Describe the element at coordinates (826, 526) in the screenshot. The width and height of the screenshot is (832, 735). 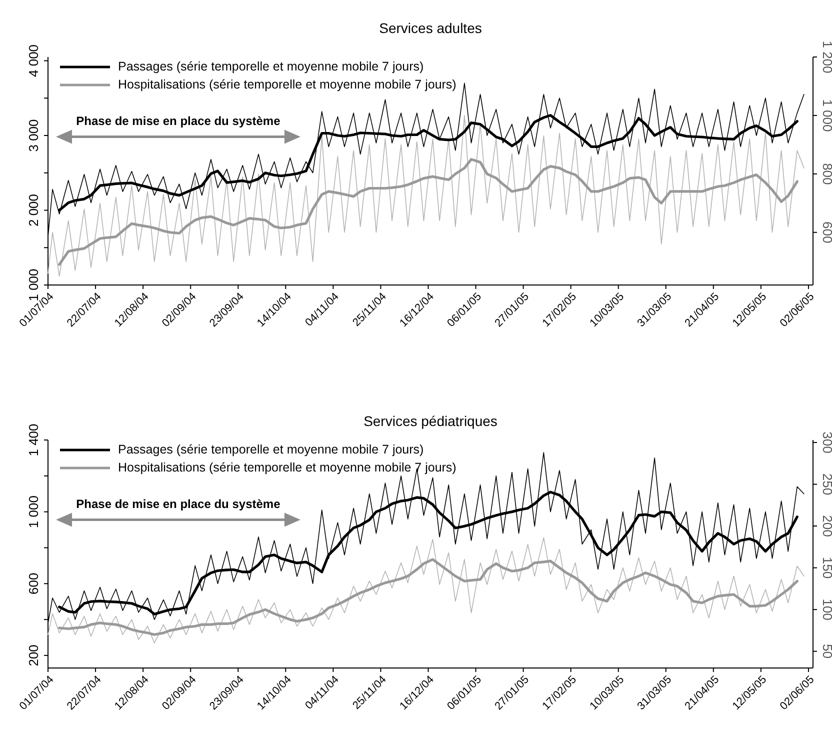
I see `y2-tick-label: 200` at that location.